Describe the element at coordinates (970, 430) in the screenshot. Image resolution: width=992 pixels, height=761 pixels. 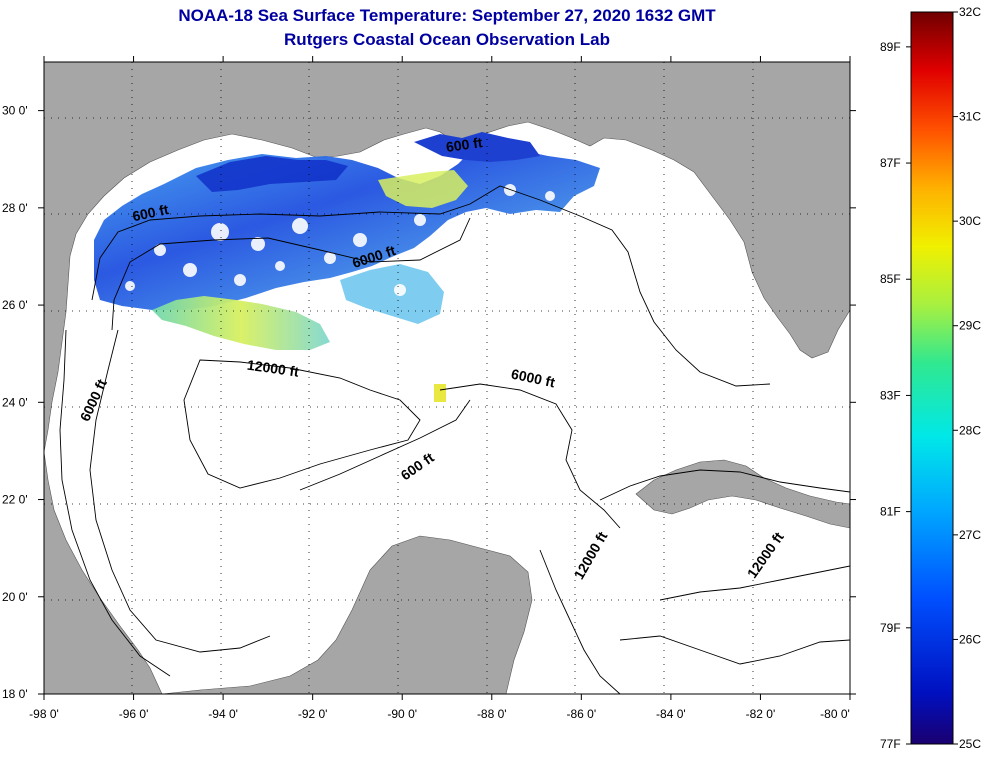
I see `colorbar-celsius-label: 28C` at that location.